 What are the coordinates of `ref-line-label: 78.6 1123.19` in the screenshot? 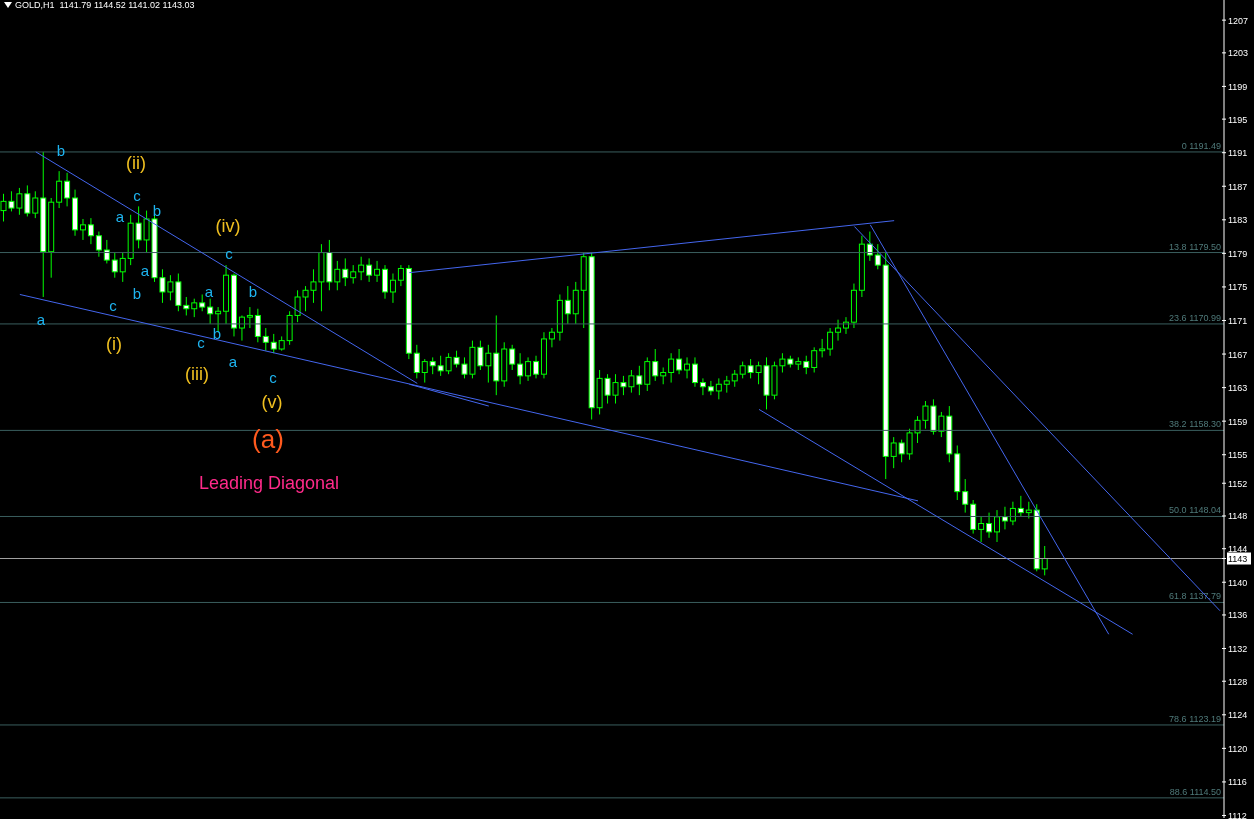 It's located at (1195, 718).